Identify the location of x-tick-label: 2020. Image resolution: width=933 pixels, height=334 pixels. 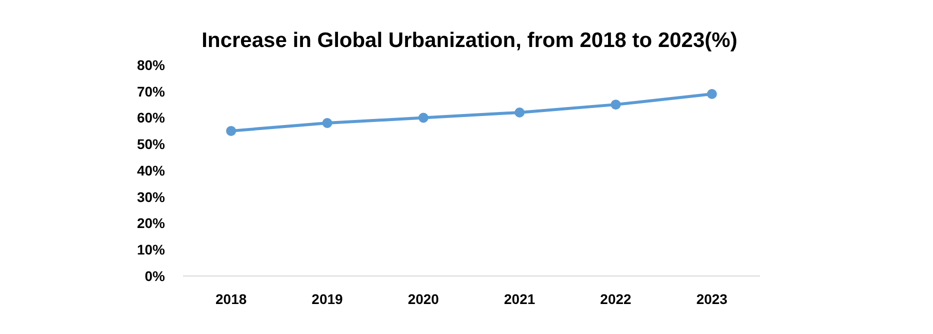
(424, 299).